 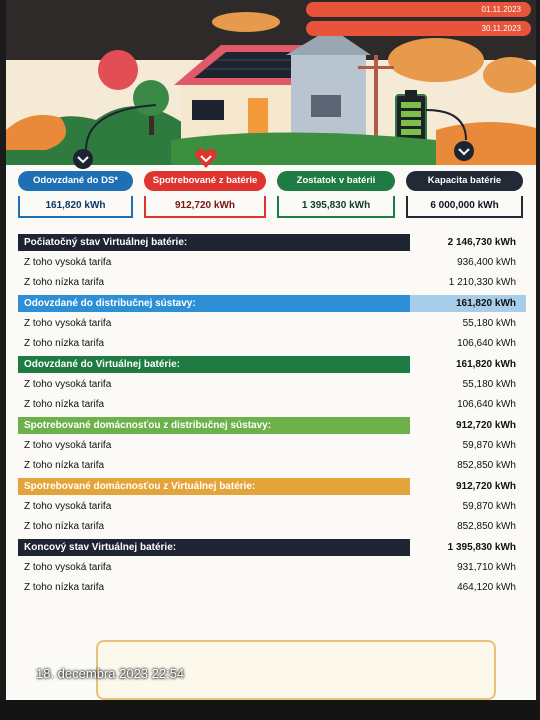 What do you see at coordinates (418, 28) in the screenshot?
I see `period-to: 30.11.2023` at bounding box center [418, 28].